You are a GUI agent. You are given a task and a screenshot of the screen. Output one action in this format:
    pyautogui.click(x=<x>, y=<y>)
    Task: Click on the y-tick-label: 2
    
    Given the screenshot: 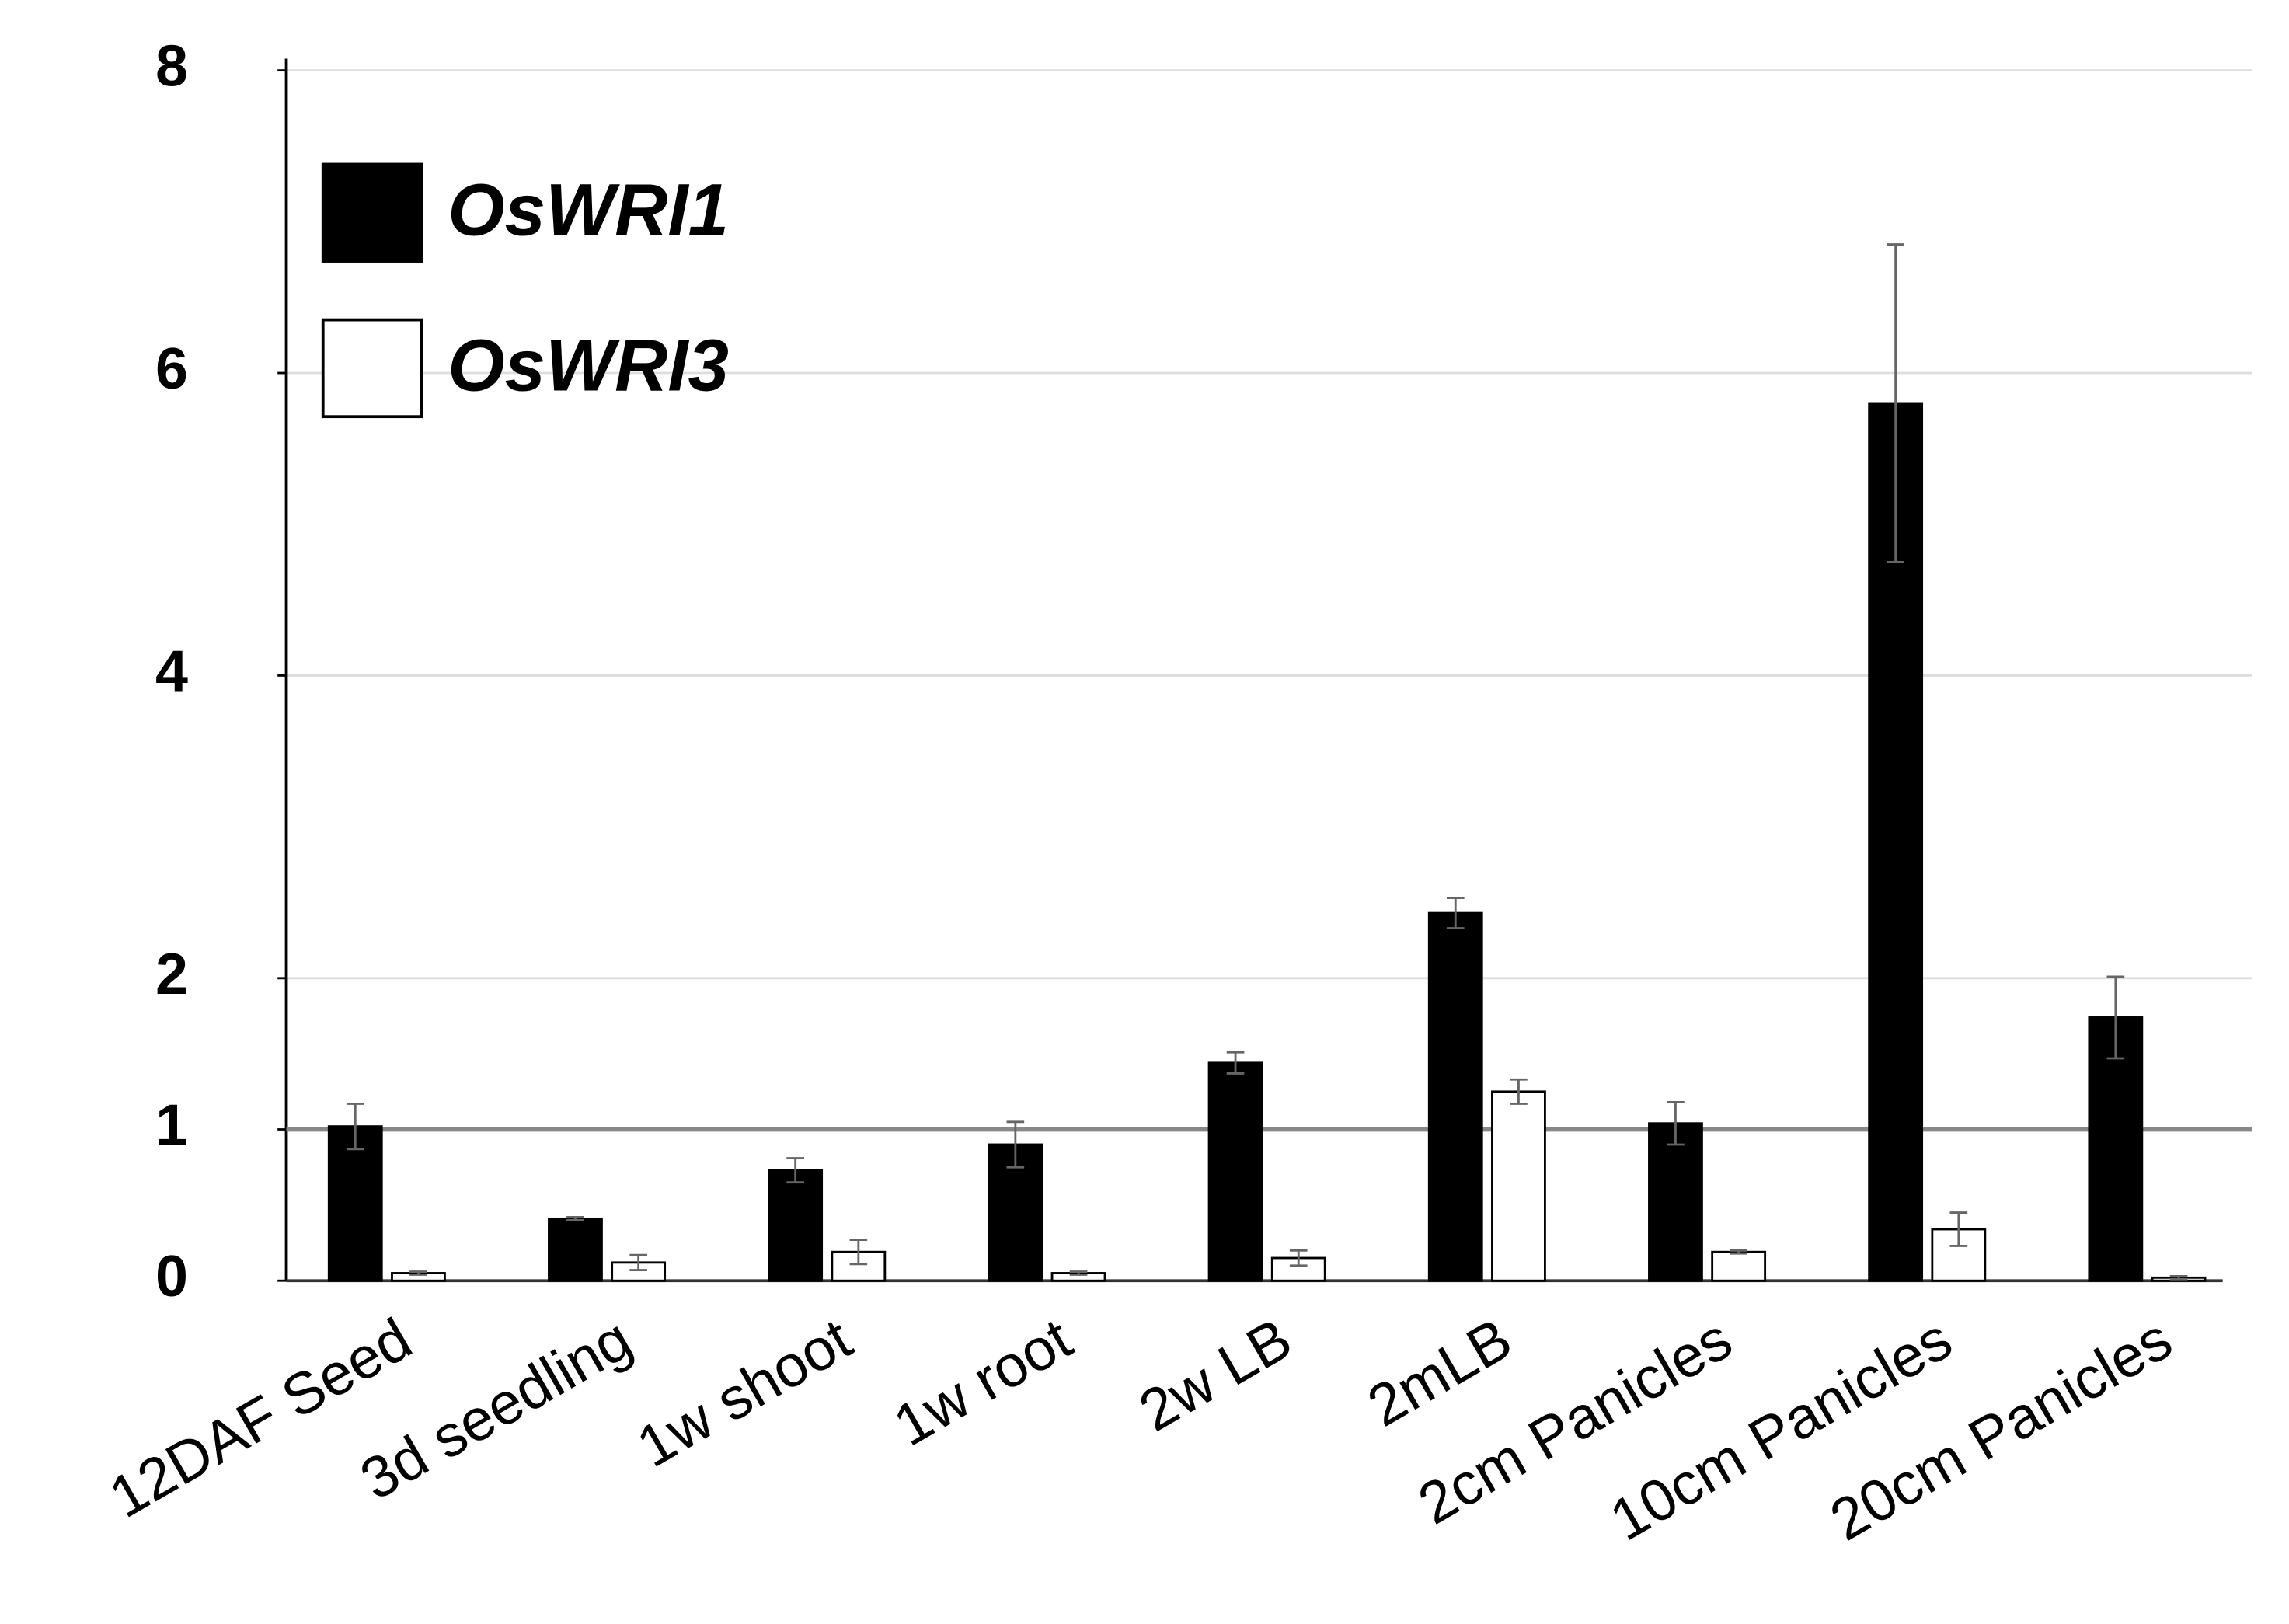 What is the action you would take?
    pyautogui.click(x=171, y=974)
    